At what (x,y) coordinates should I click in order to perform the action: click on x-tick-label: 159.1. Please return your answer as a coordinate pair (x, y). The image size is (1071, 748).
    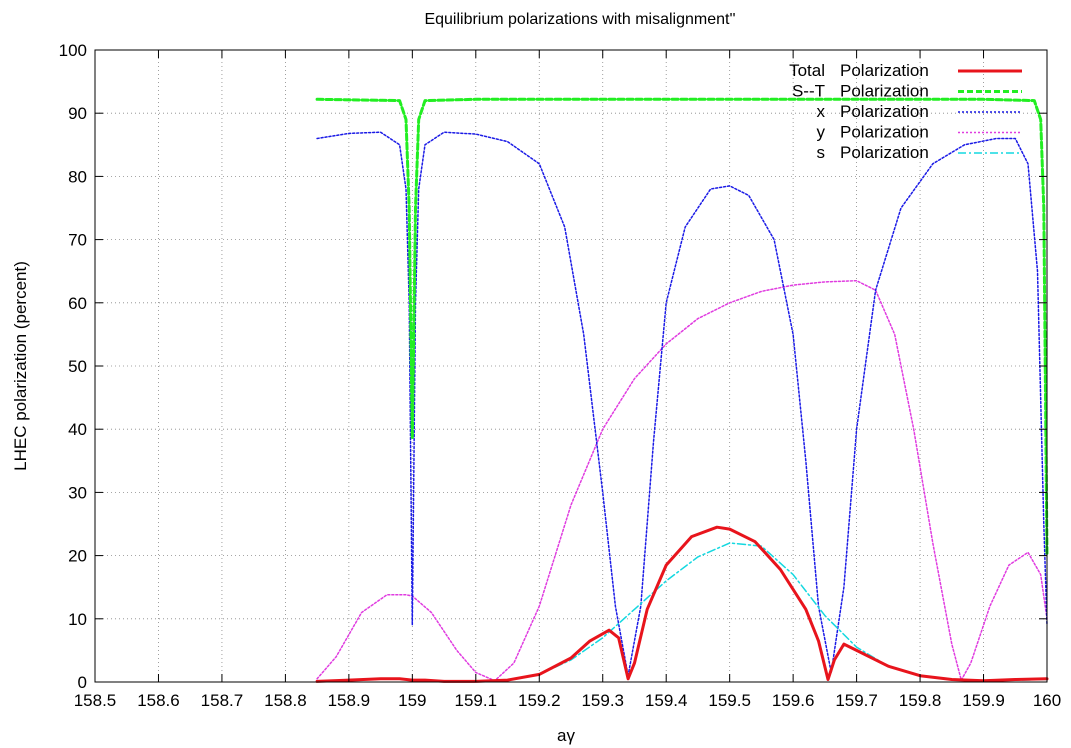
    Looking at the image, I should click on (476, 700).